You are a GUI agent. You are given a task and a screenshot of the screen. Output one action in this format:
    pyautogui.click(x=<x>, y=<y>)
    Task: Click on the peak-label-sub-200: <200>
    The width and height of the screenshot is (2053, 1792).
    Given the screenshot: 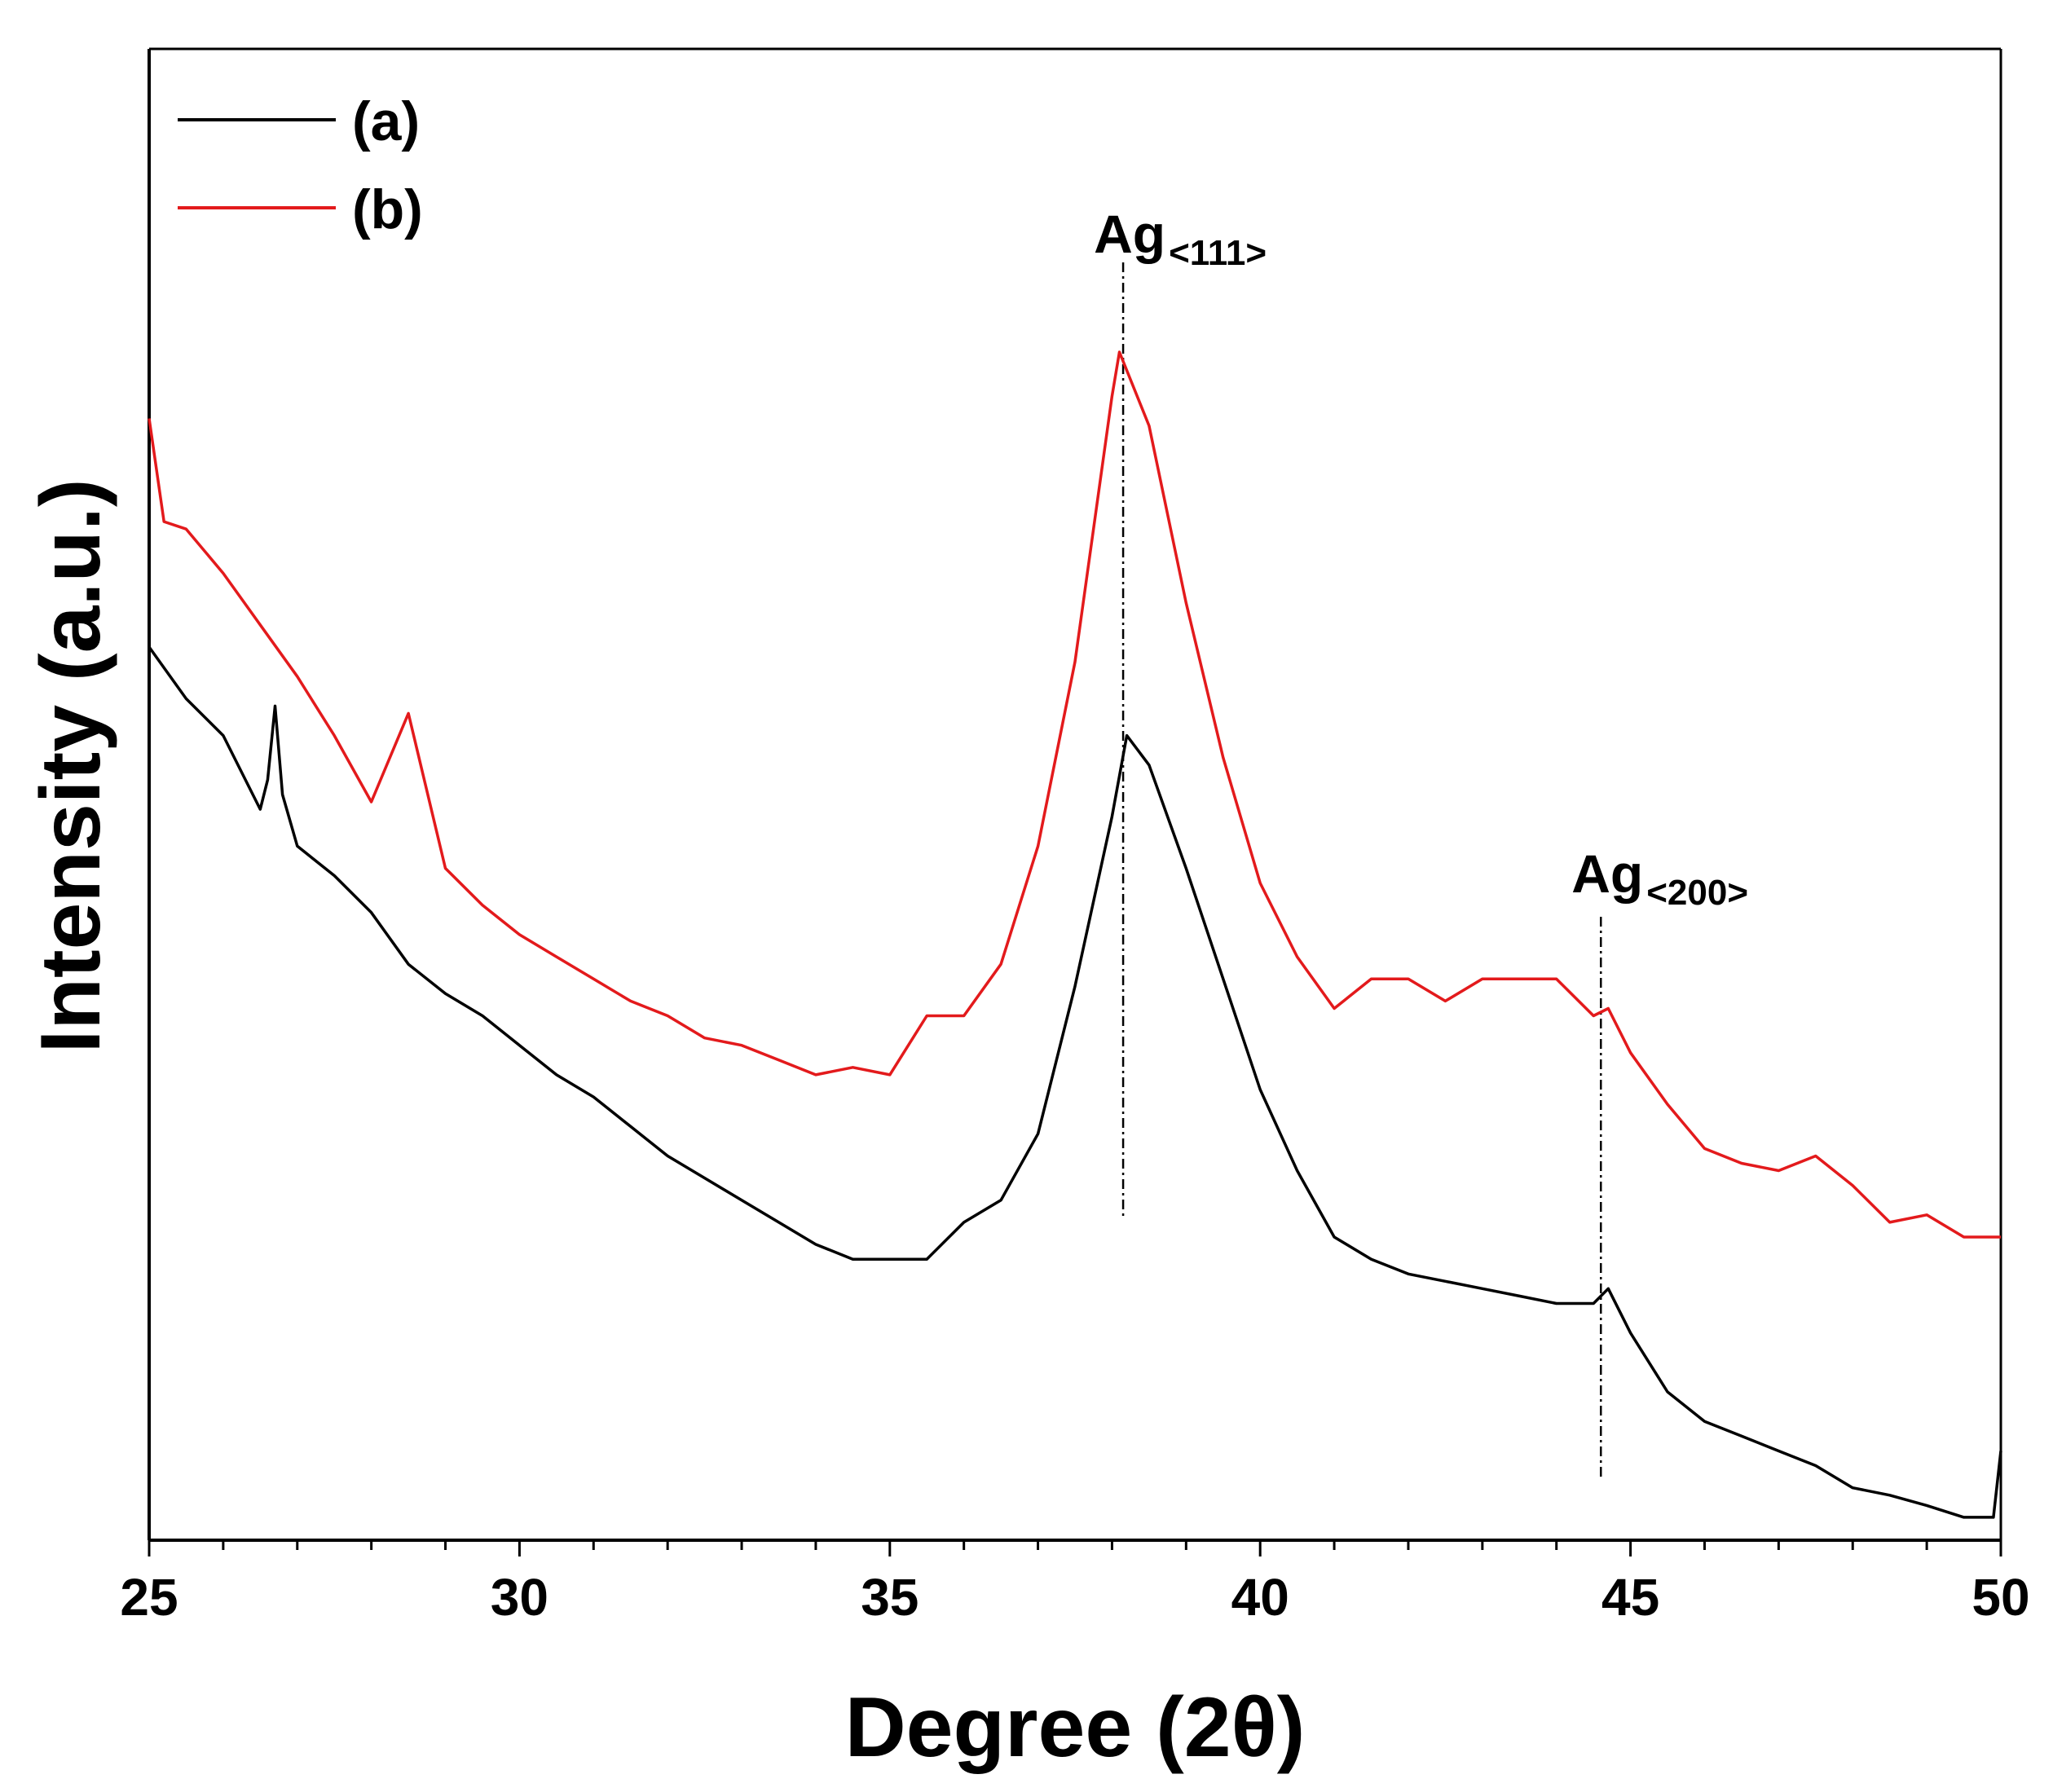 What is the action you would take?
    pyautogui.click(x=1697, y=893)
    